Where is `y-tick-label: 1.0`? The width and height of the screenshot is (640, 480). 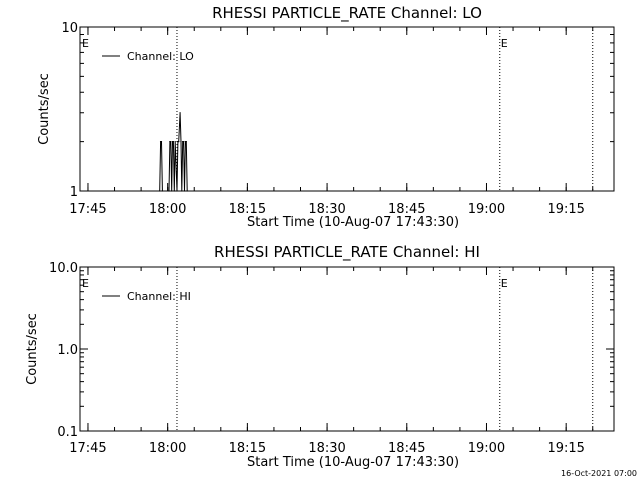
y-tick-label: 1.0 is located at coordinates (67, 350).